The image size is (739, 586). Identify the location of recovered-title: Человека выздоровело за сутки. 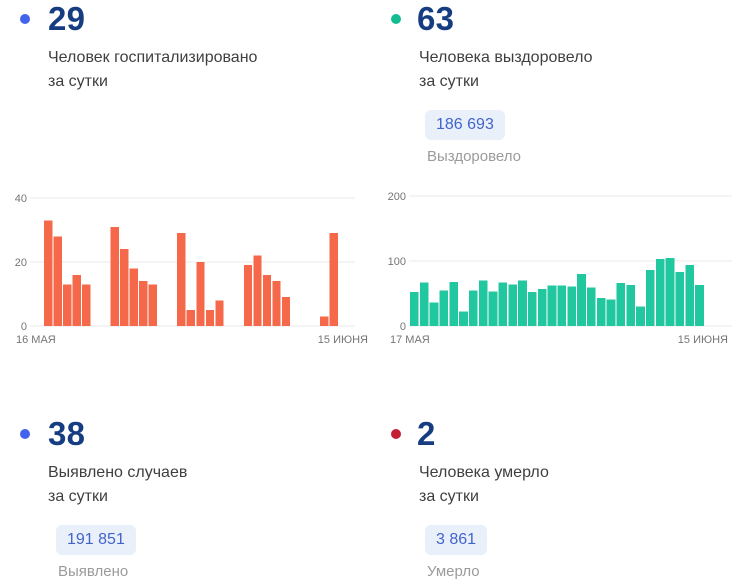
(505, 70).